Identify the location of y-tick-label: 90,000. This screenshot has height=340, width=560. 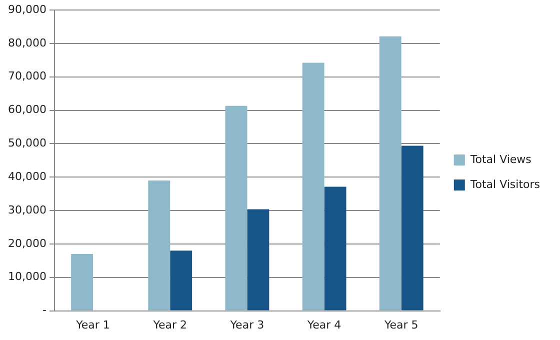
(27, 9).